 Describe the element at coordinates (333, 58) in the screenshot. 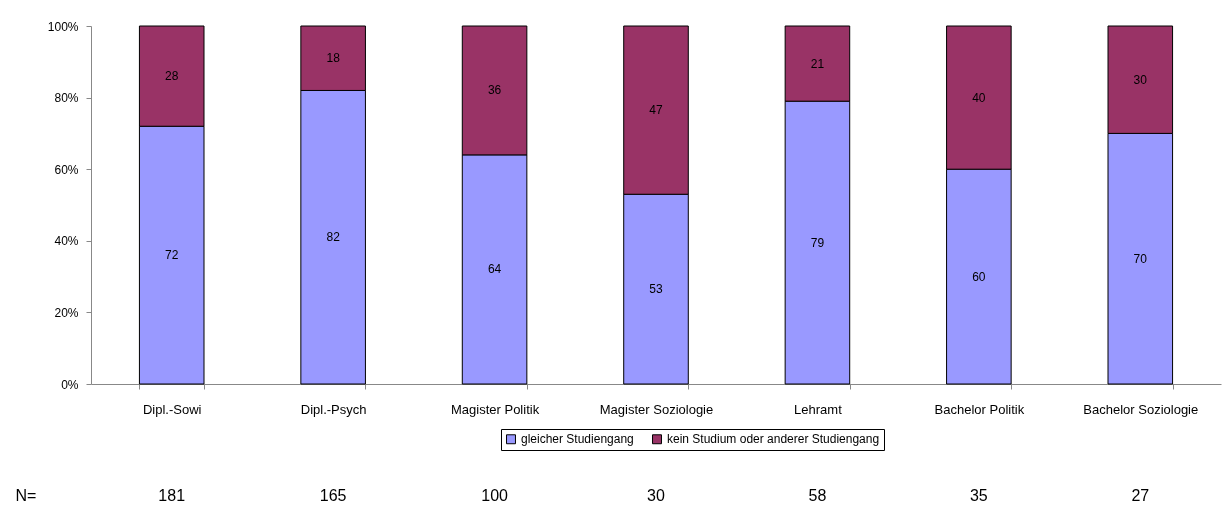

I see `data-label: 18` at that location.